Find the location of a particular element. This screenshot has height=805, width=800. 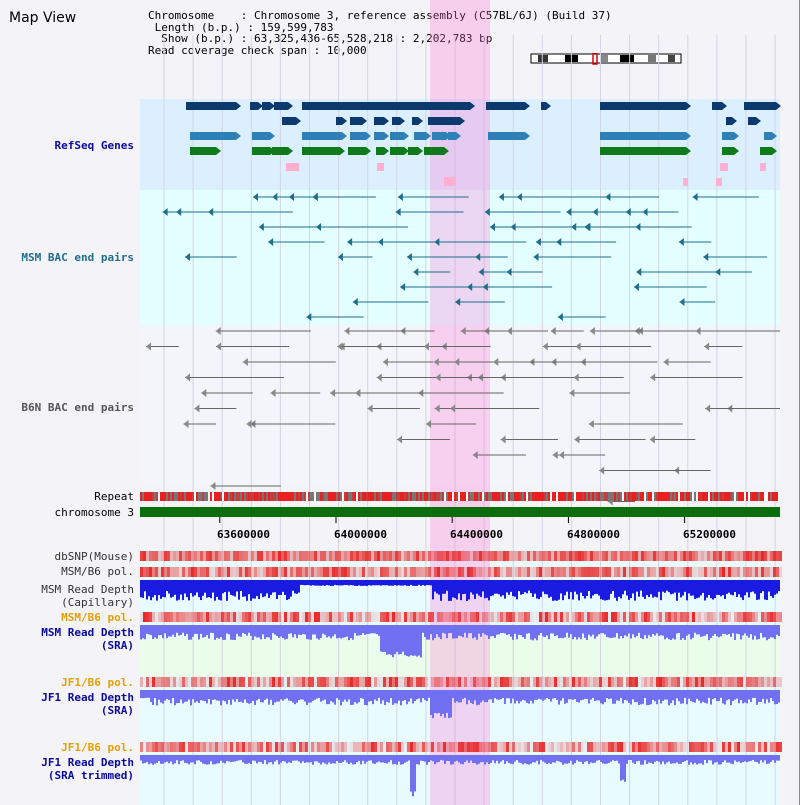

track-label-msm-bac: MSM BAC end pairs is located at coordinates (77, 257).